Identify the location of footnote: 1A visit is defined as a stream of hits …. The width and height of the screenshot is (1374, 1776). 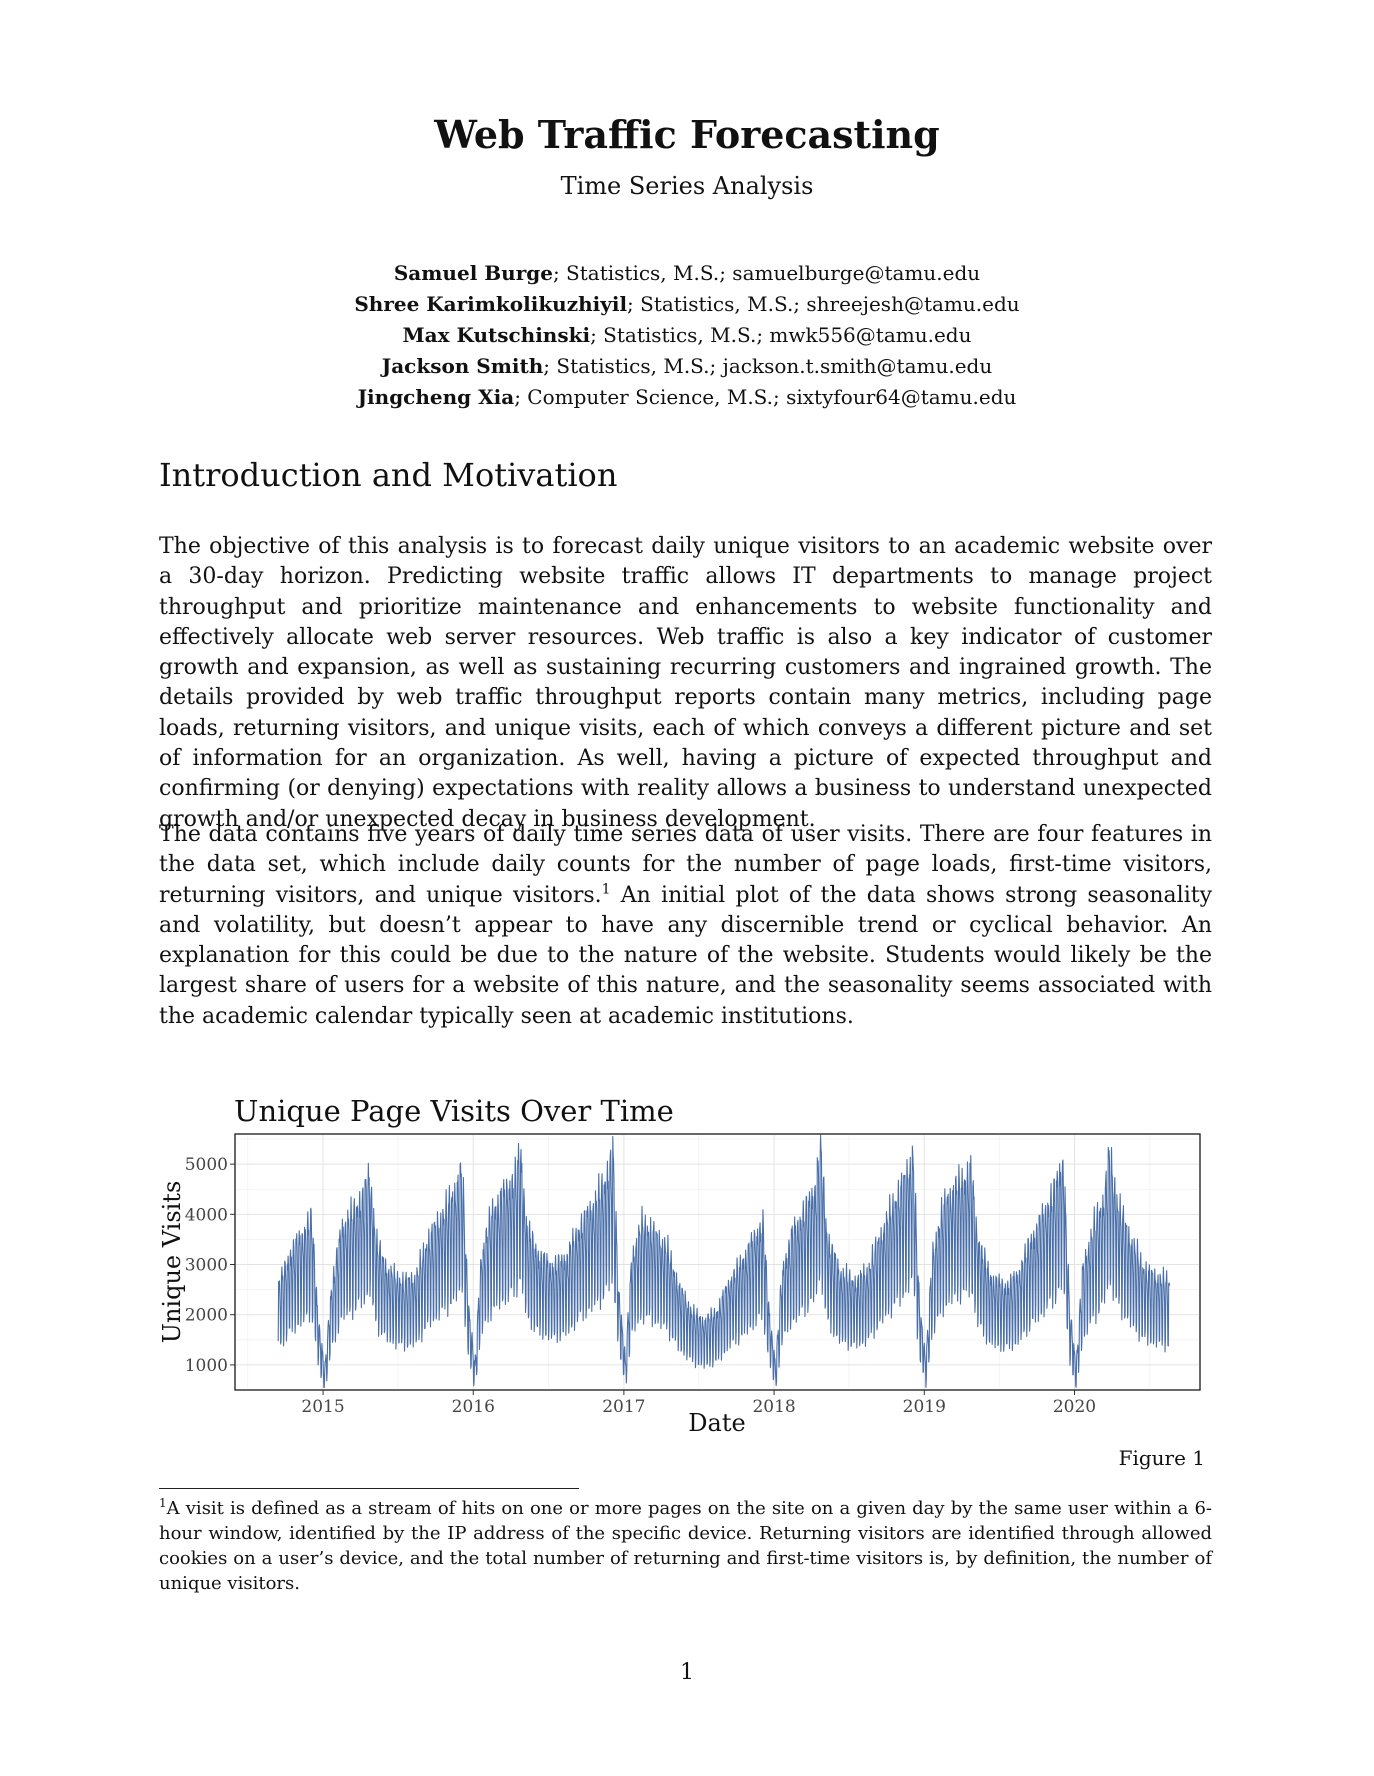
(685, 1546).